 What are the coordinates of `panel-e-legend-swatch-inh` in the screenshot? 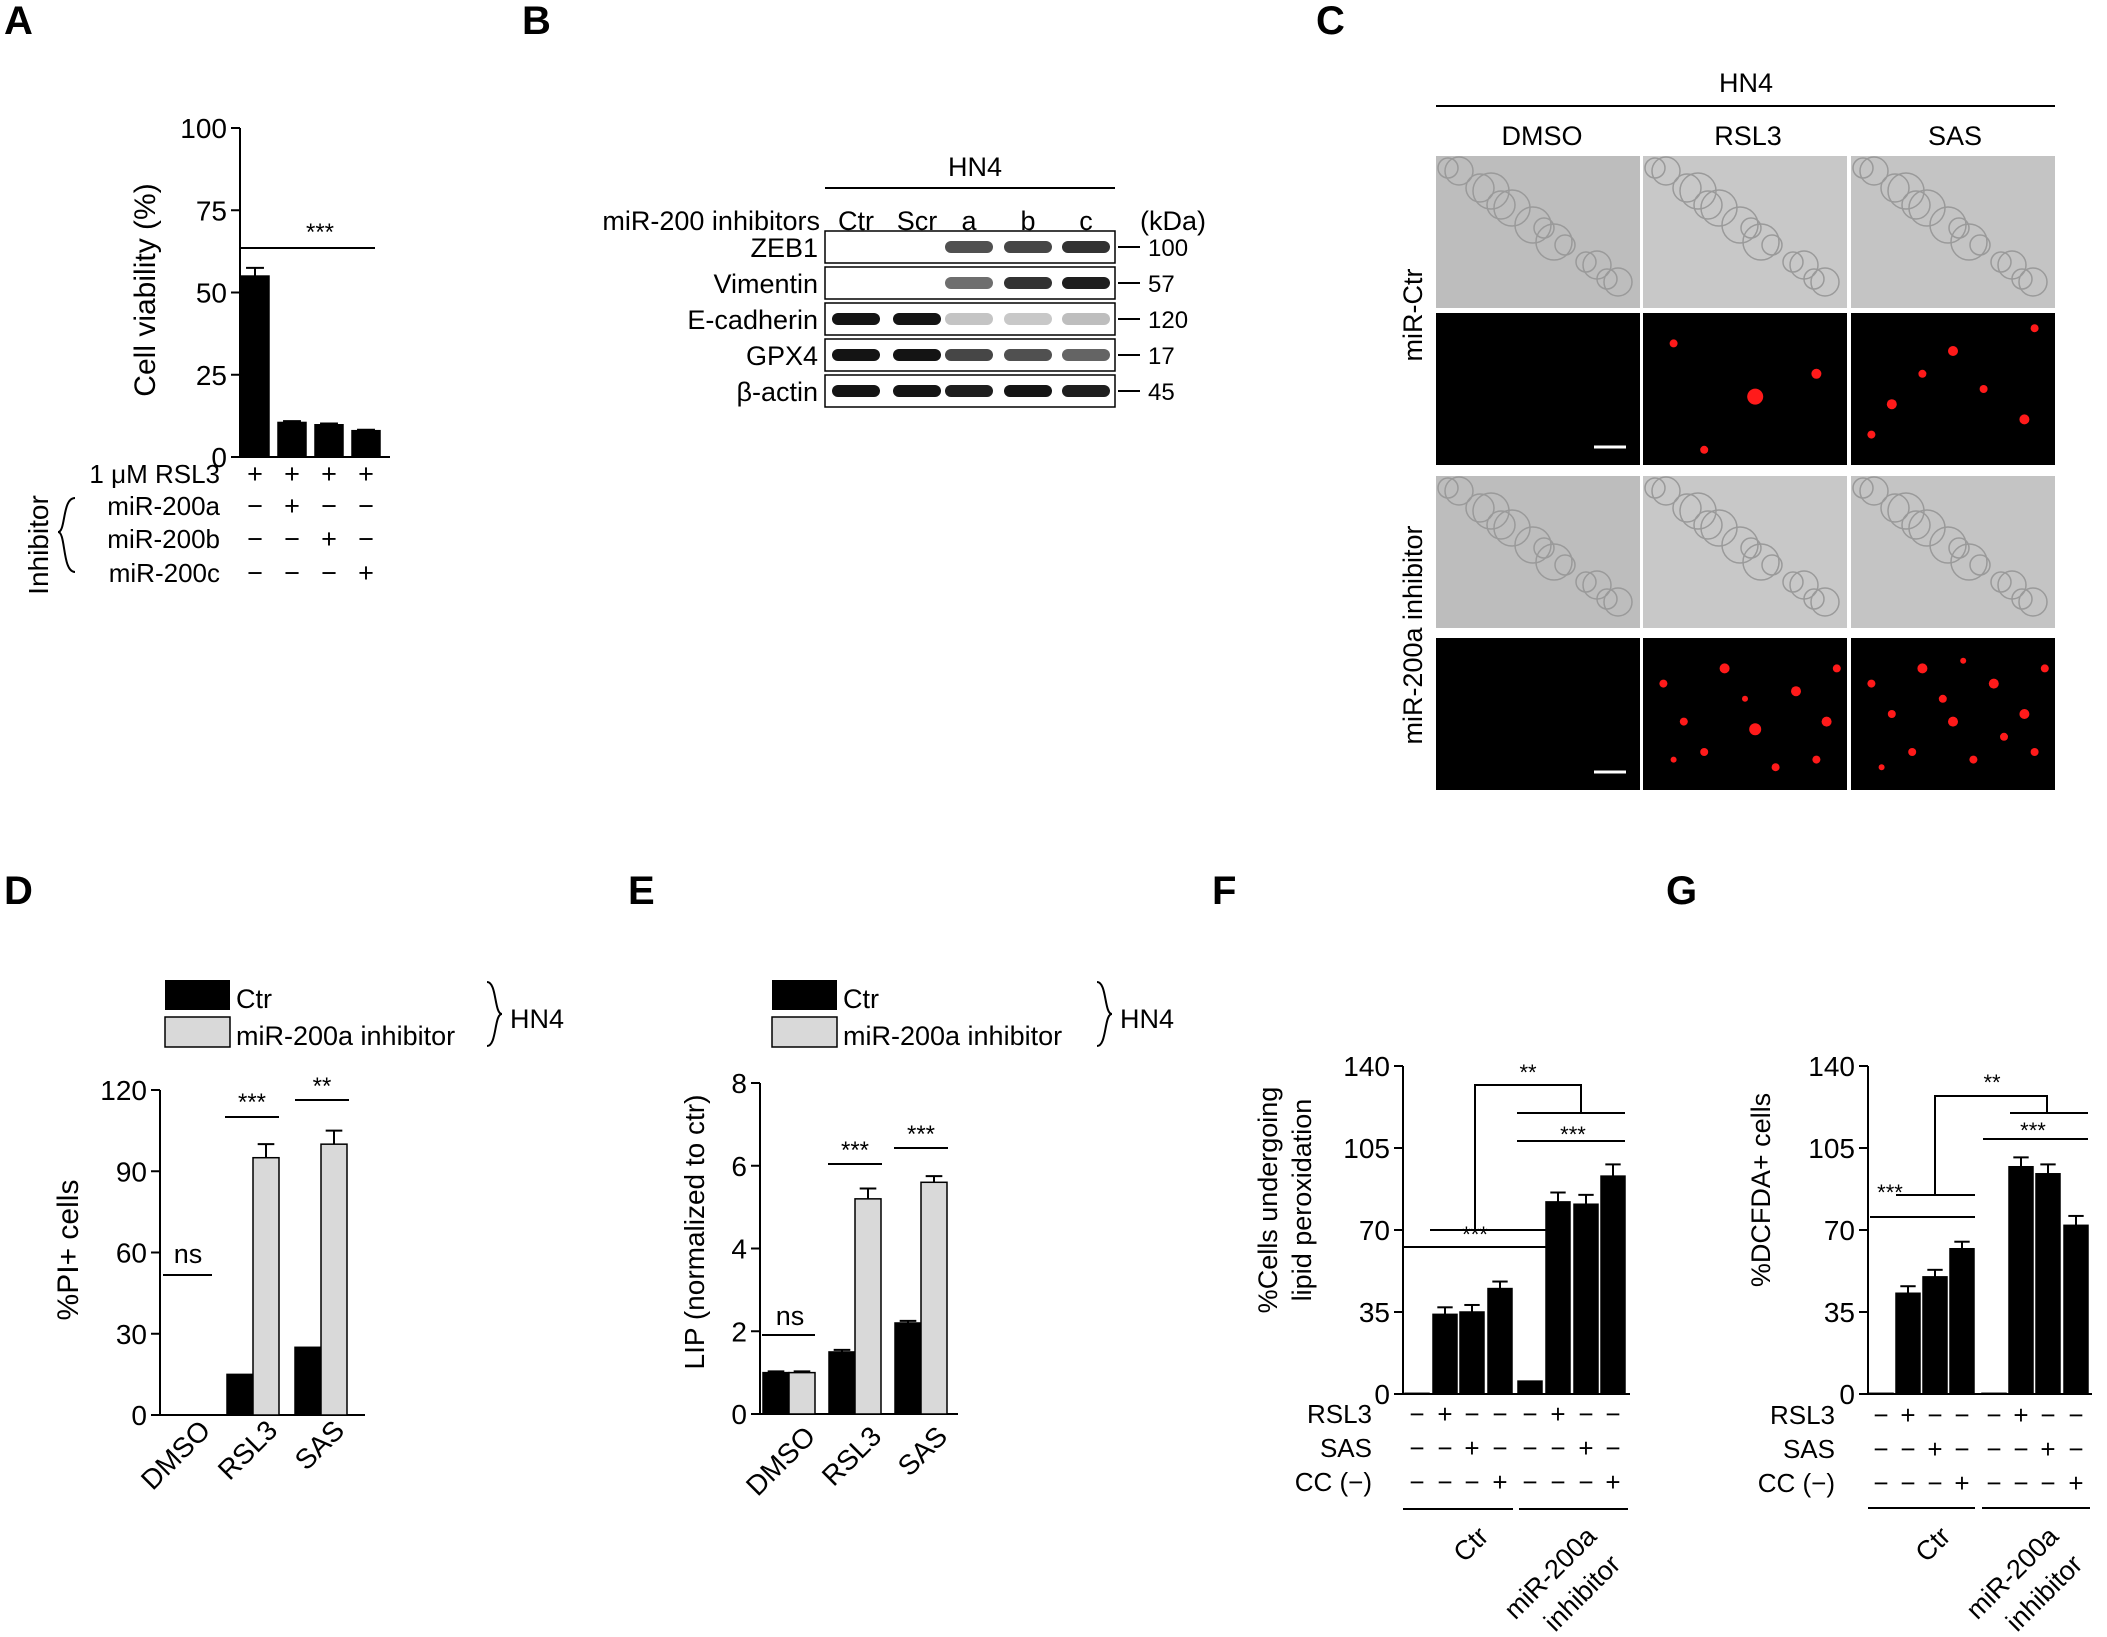 It's located at (804, 1032).